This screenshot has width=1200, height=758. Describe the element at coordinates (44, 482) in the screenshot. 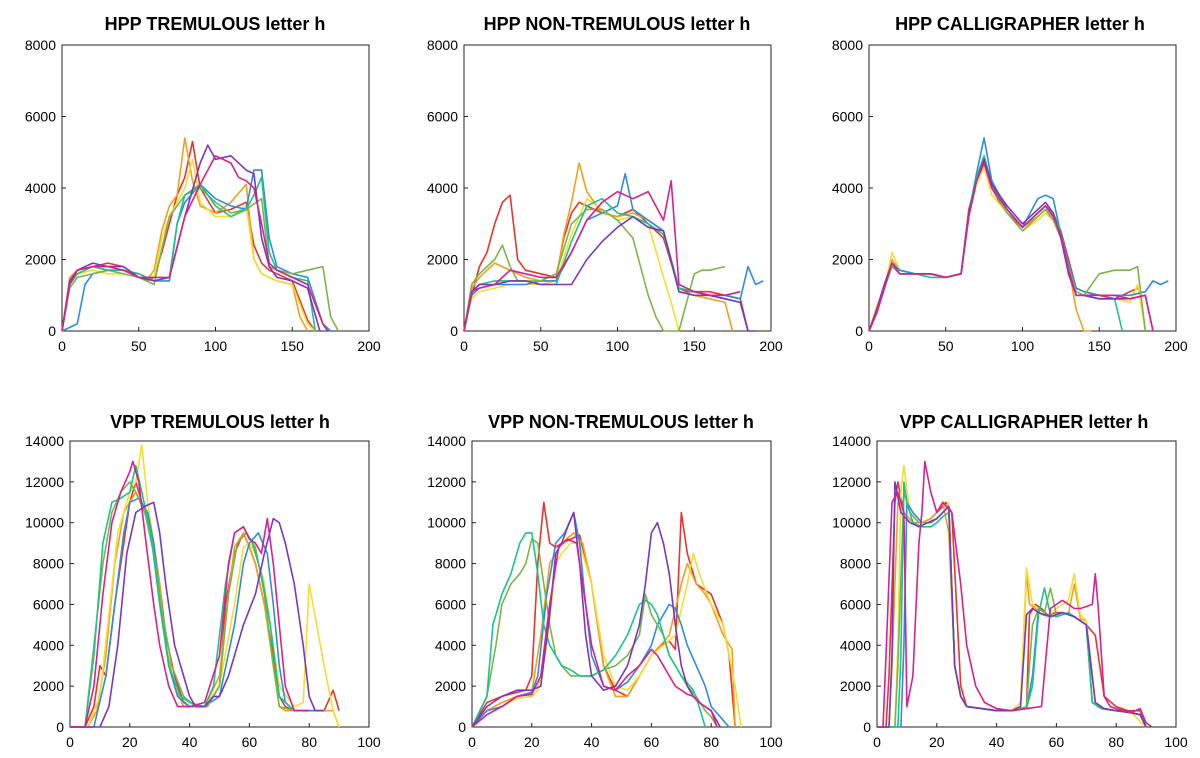

I see `y-tick-label: 12000` at that location.